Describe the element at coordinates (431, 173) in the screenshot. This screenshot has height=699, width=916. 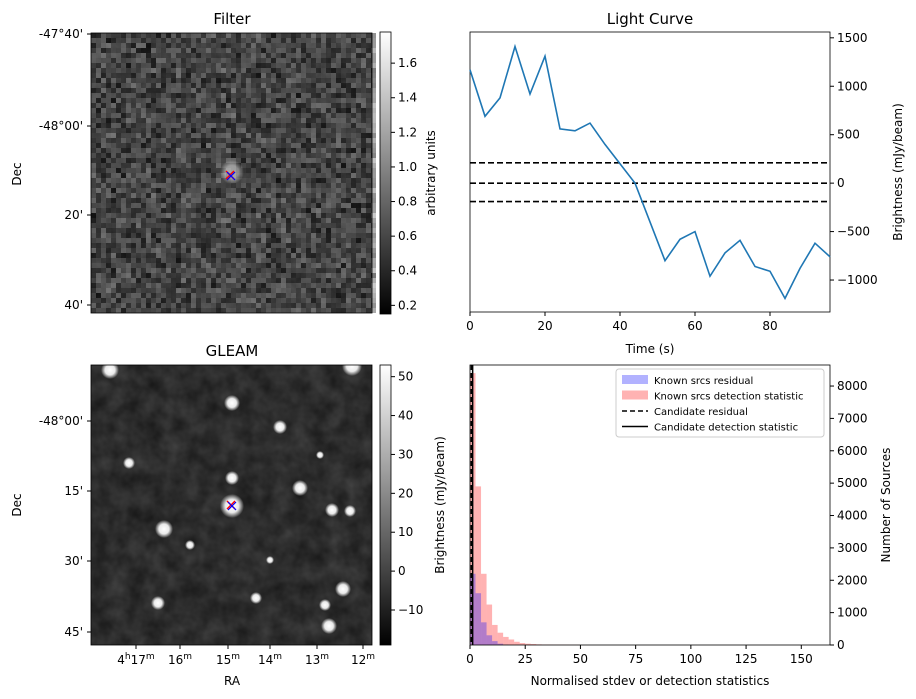
I see `filter-colorbar-label: arbitrary units` at that location.